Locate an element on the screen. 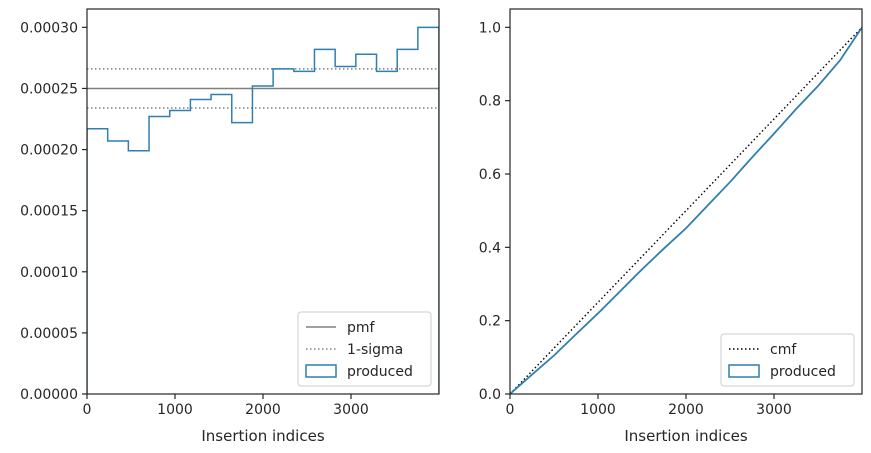 Image resolution: width=871 pixels, height=453 pixels. y-tick-label: 0.00025 is located at coordinates (49, 89).